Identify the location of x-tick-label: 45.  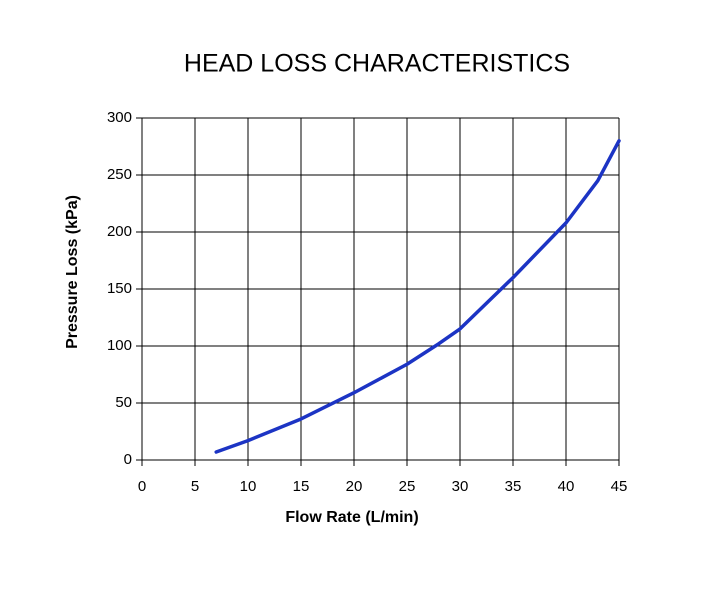
(619, 486).